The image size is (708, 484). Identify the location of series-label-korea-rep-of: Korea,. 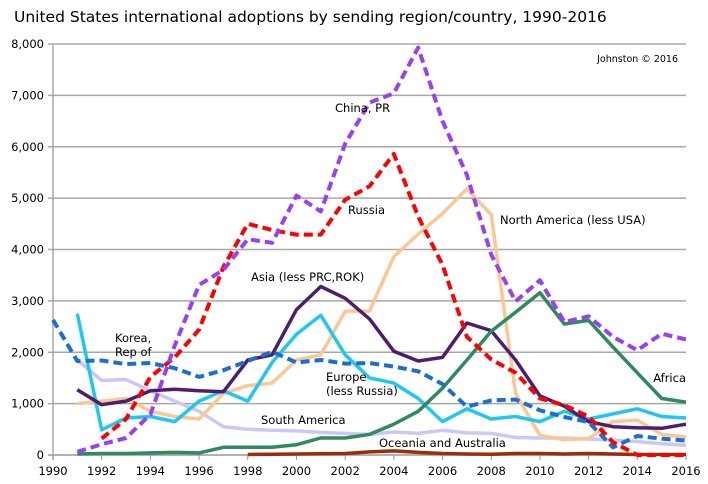
(133, 338).